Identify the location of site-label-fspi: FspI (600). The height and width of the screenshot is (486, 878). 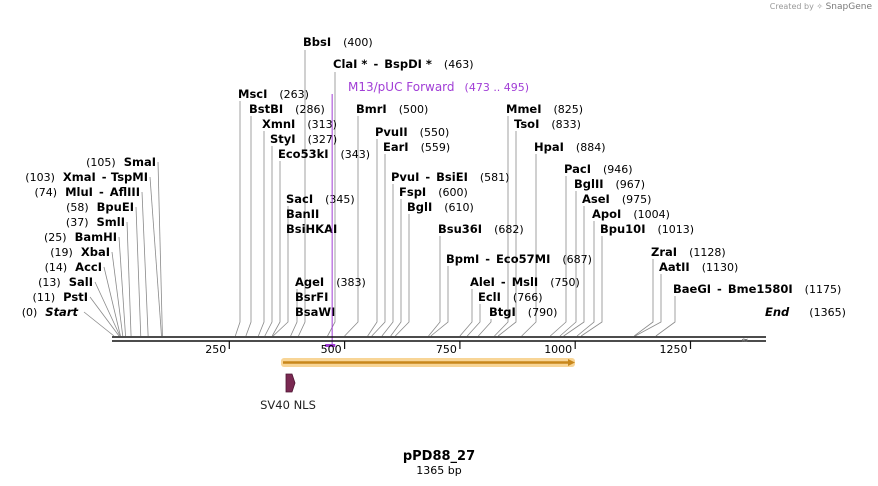
(433, 192).